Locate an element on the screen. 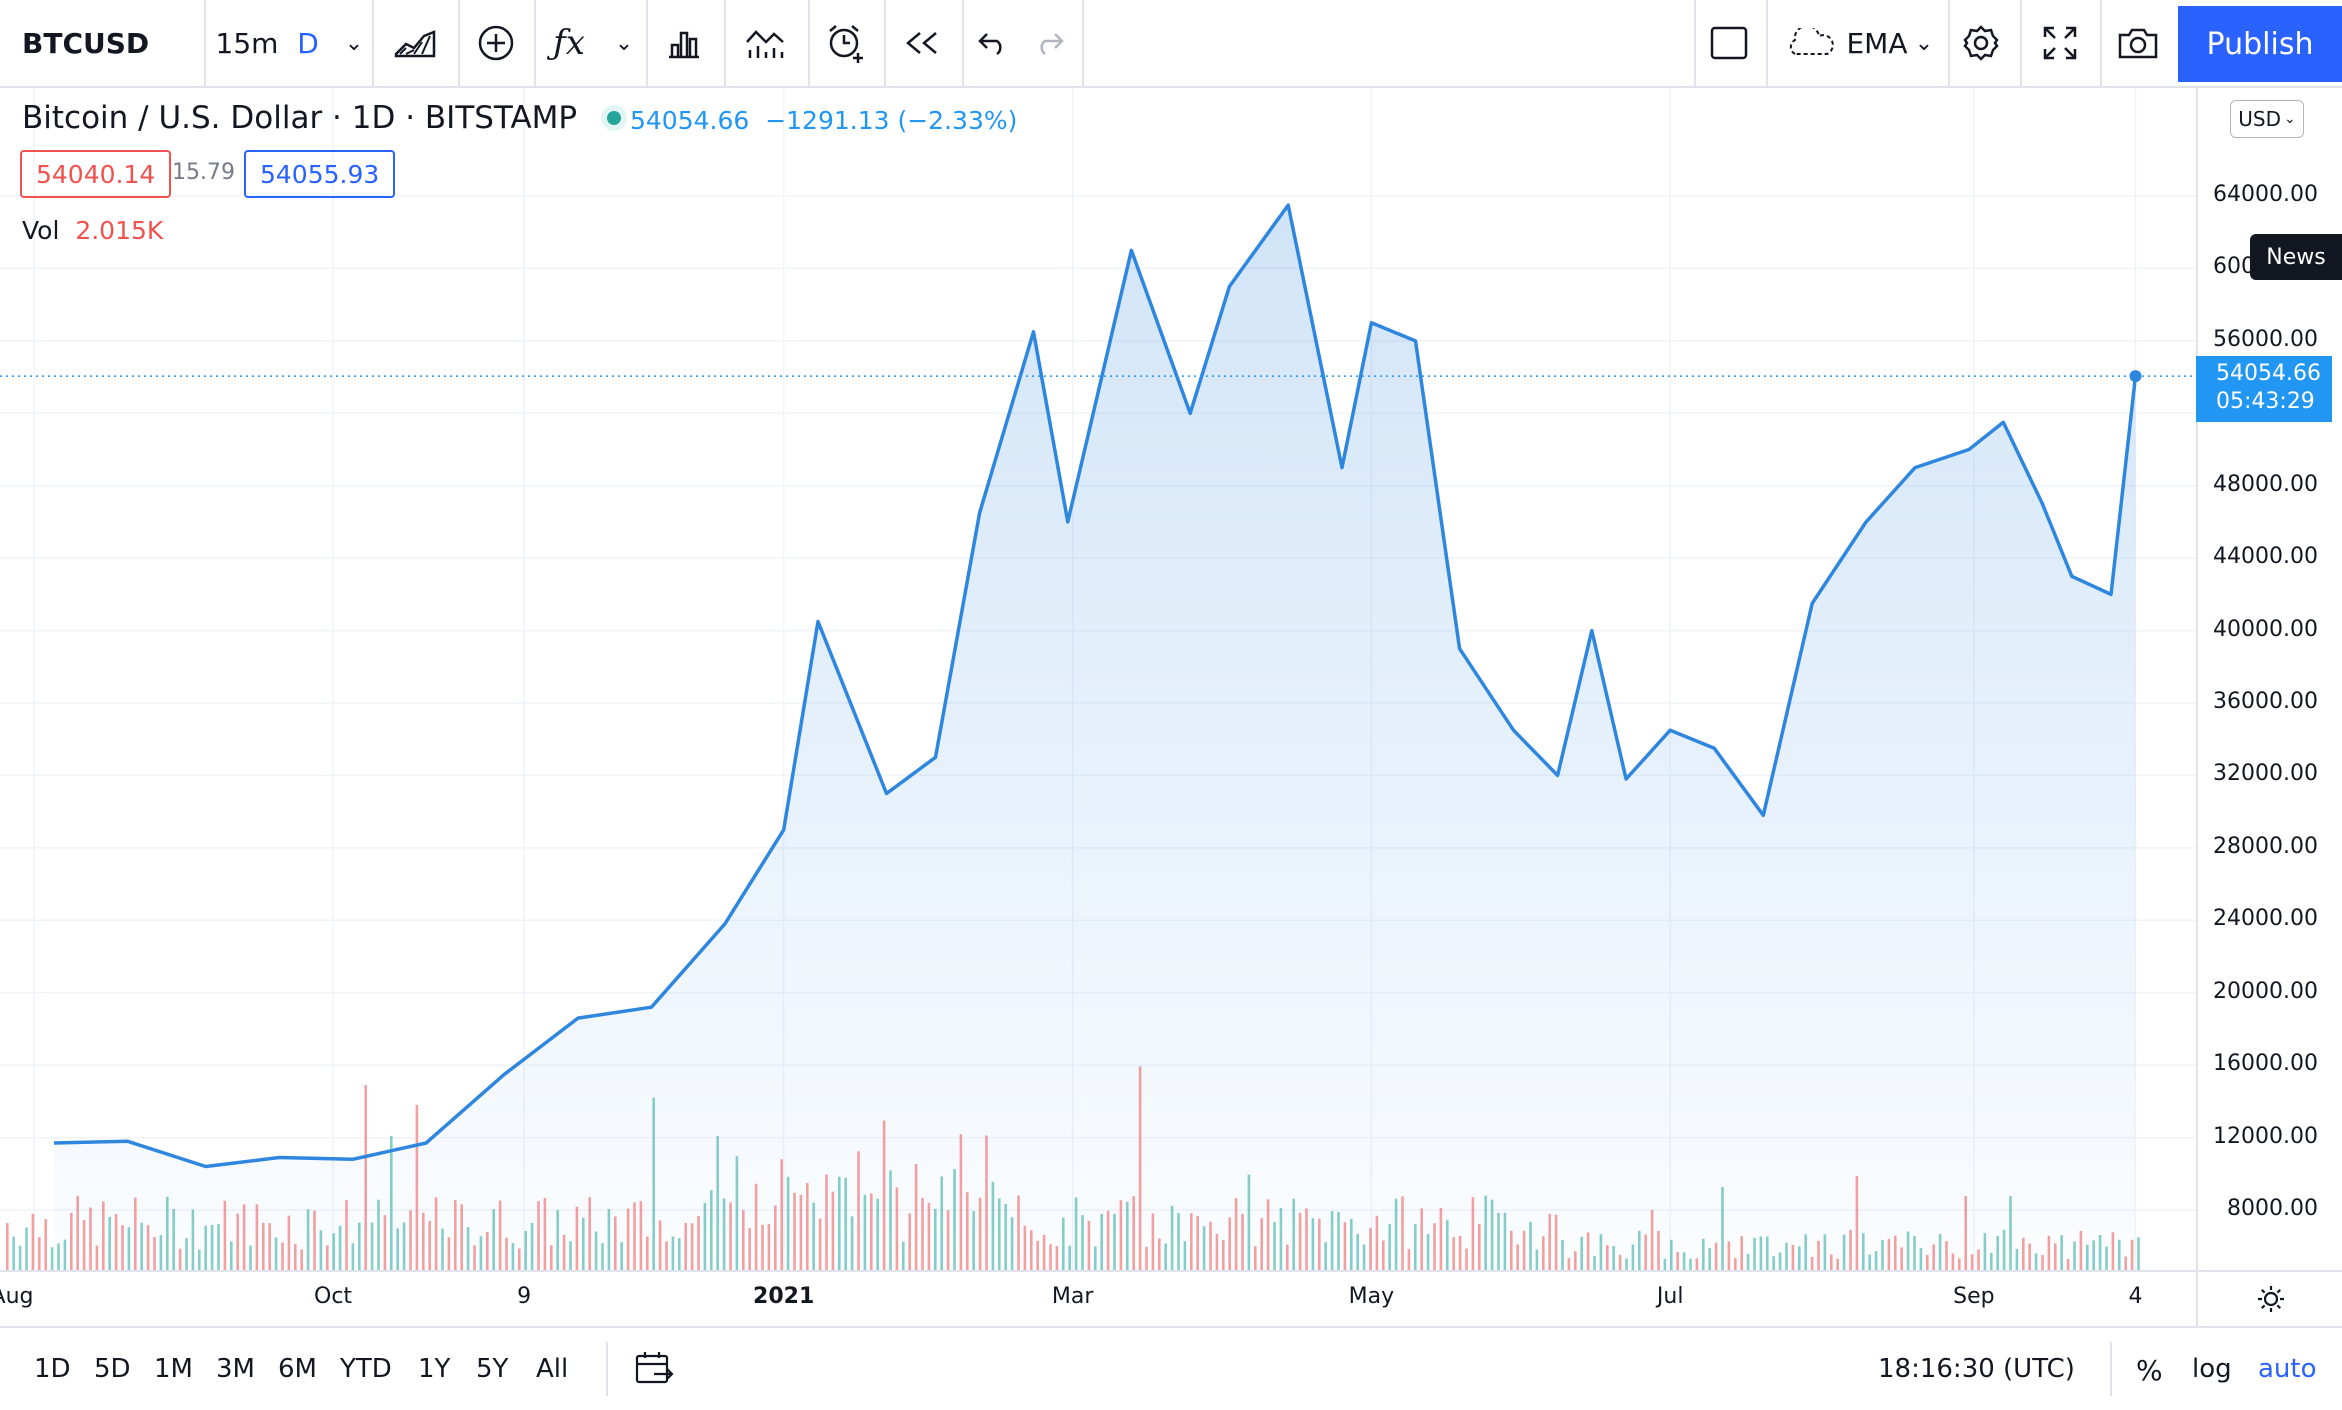 The height and width of the screenshot is (1410, 2342). range-button-1m: 1M is located at coordinates (173, 1369).